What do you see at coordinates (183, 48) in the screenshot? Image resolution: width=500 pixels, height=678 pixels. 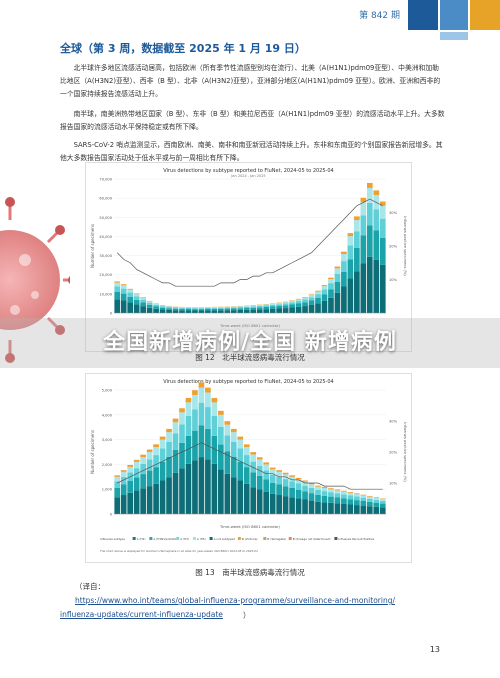 I see `section-title: 全球（第 3 周，数据截至 2025 年 1 月 19 日）` at bounding box center [183, 48].